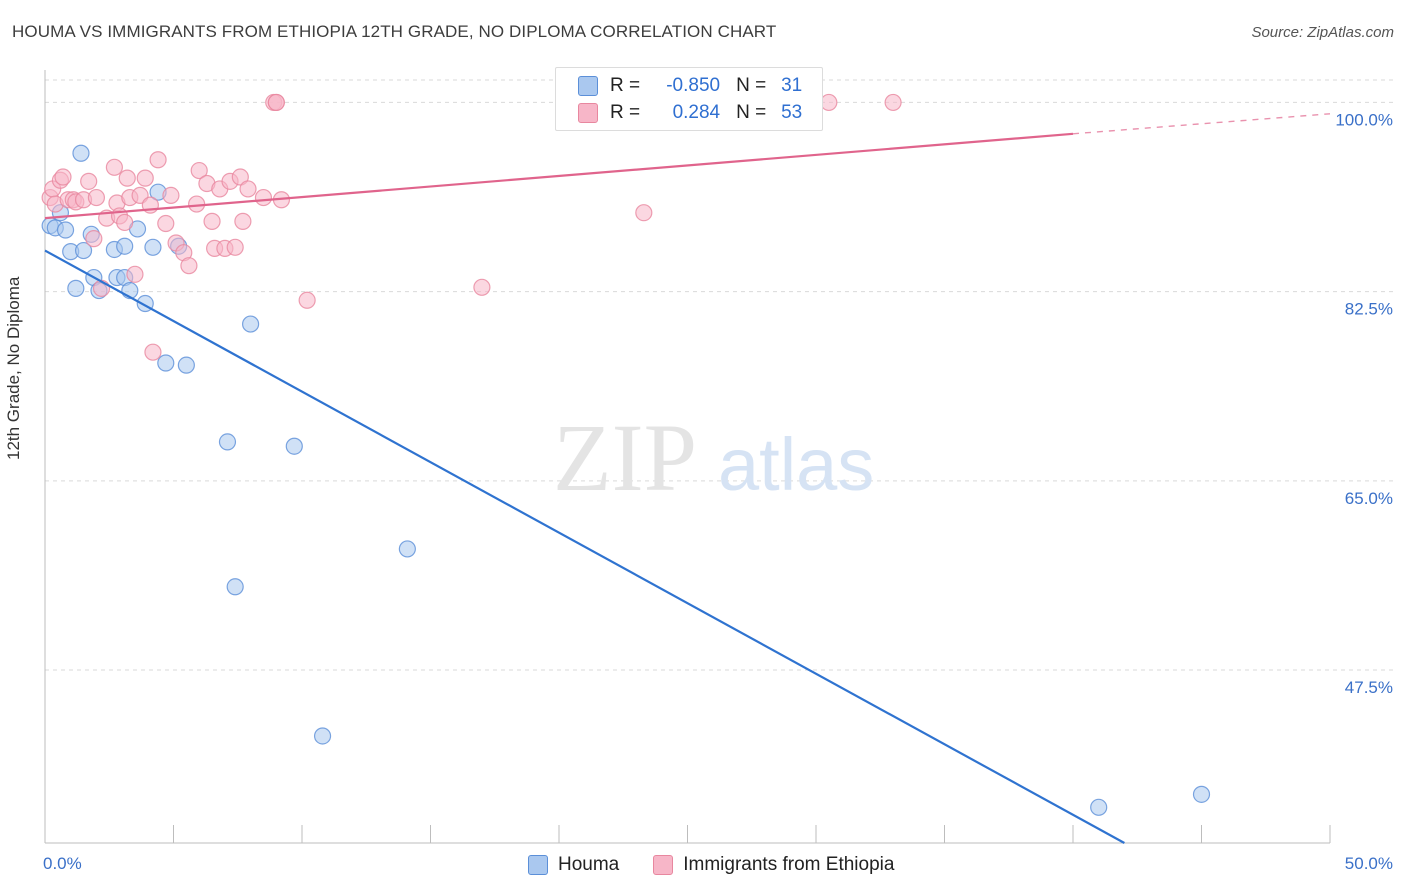 This screenshot has height=892, width=1406. Describe the element at coordinates (1369, 687) in the screenshot. I see `y-tick-label: 47.5%` at that location.